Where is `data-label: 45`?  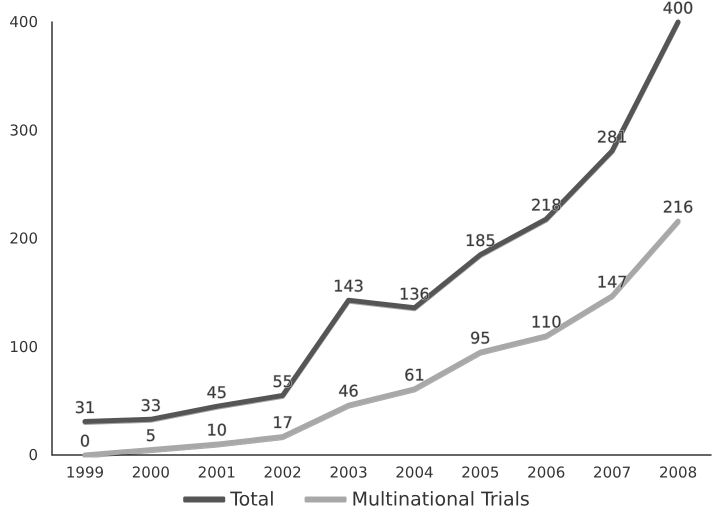
data-label: 45 is located at coordinates (216, 392).